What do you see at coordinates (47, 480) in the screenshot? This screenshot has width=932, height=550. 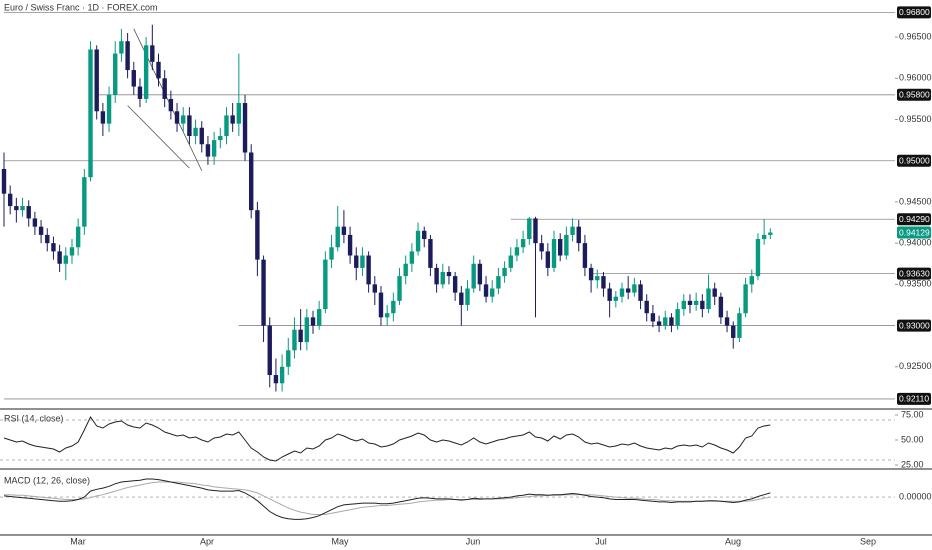 I see `macd-title: MACD (12, 26, close)` at bounding box center [47, 480].